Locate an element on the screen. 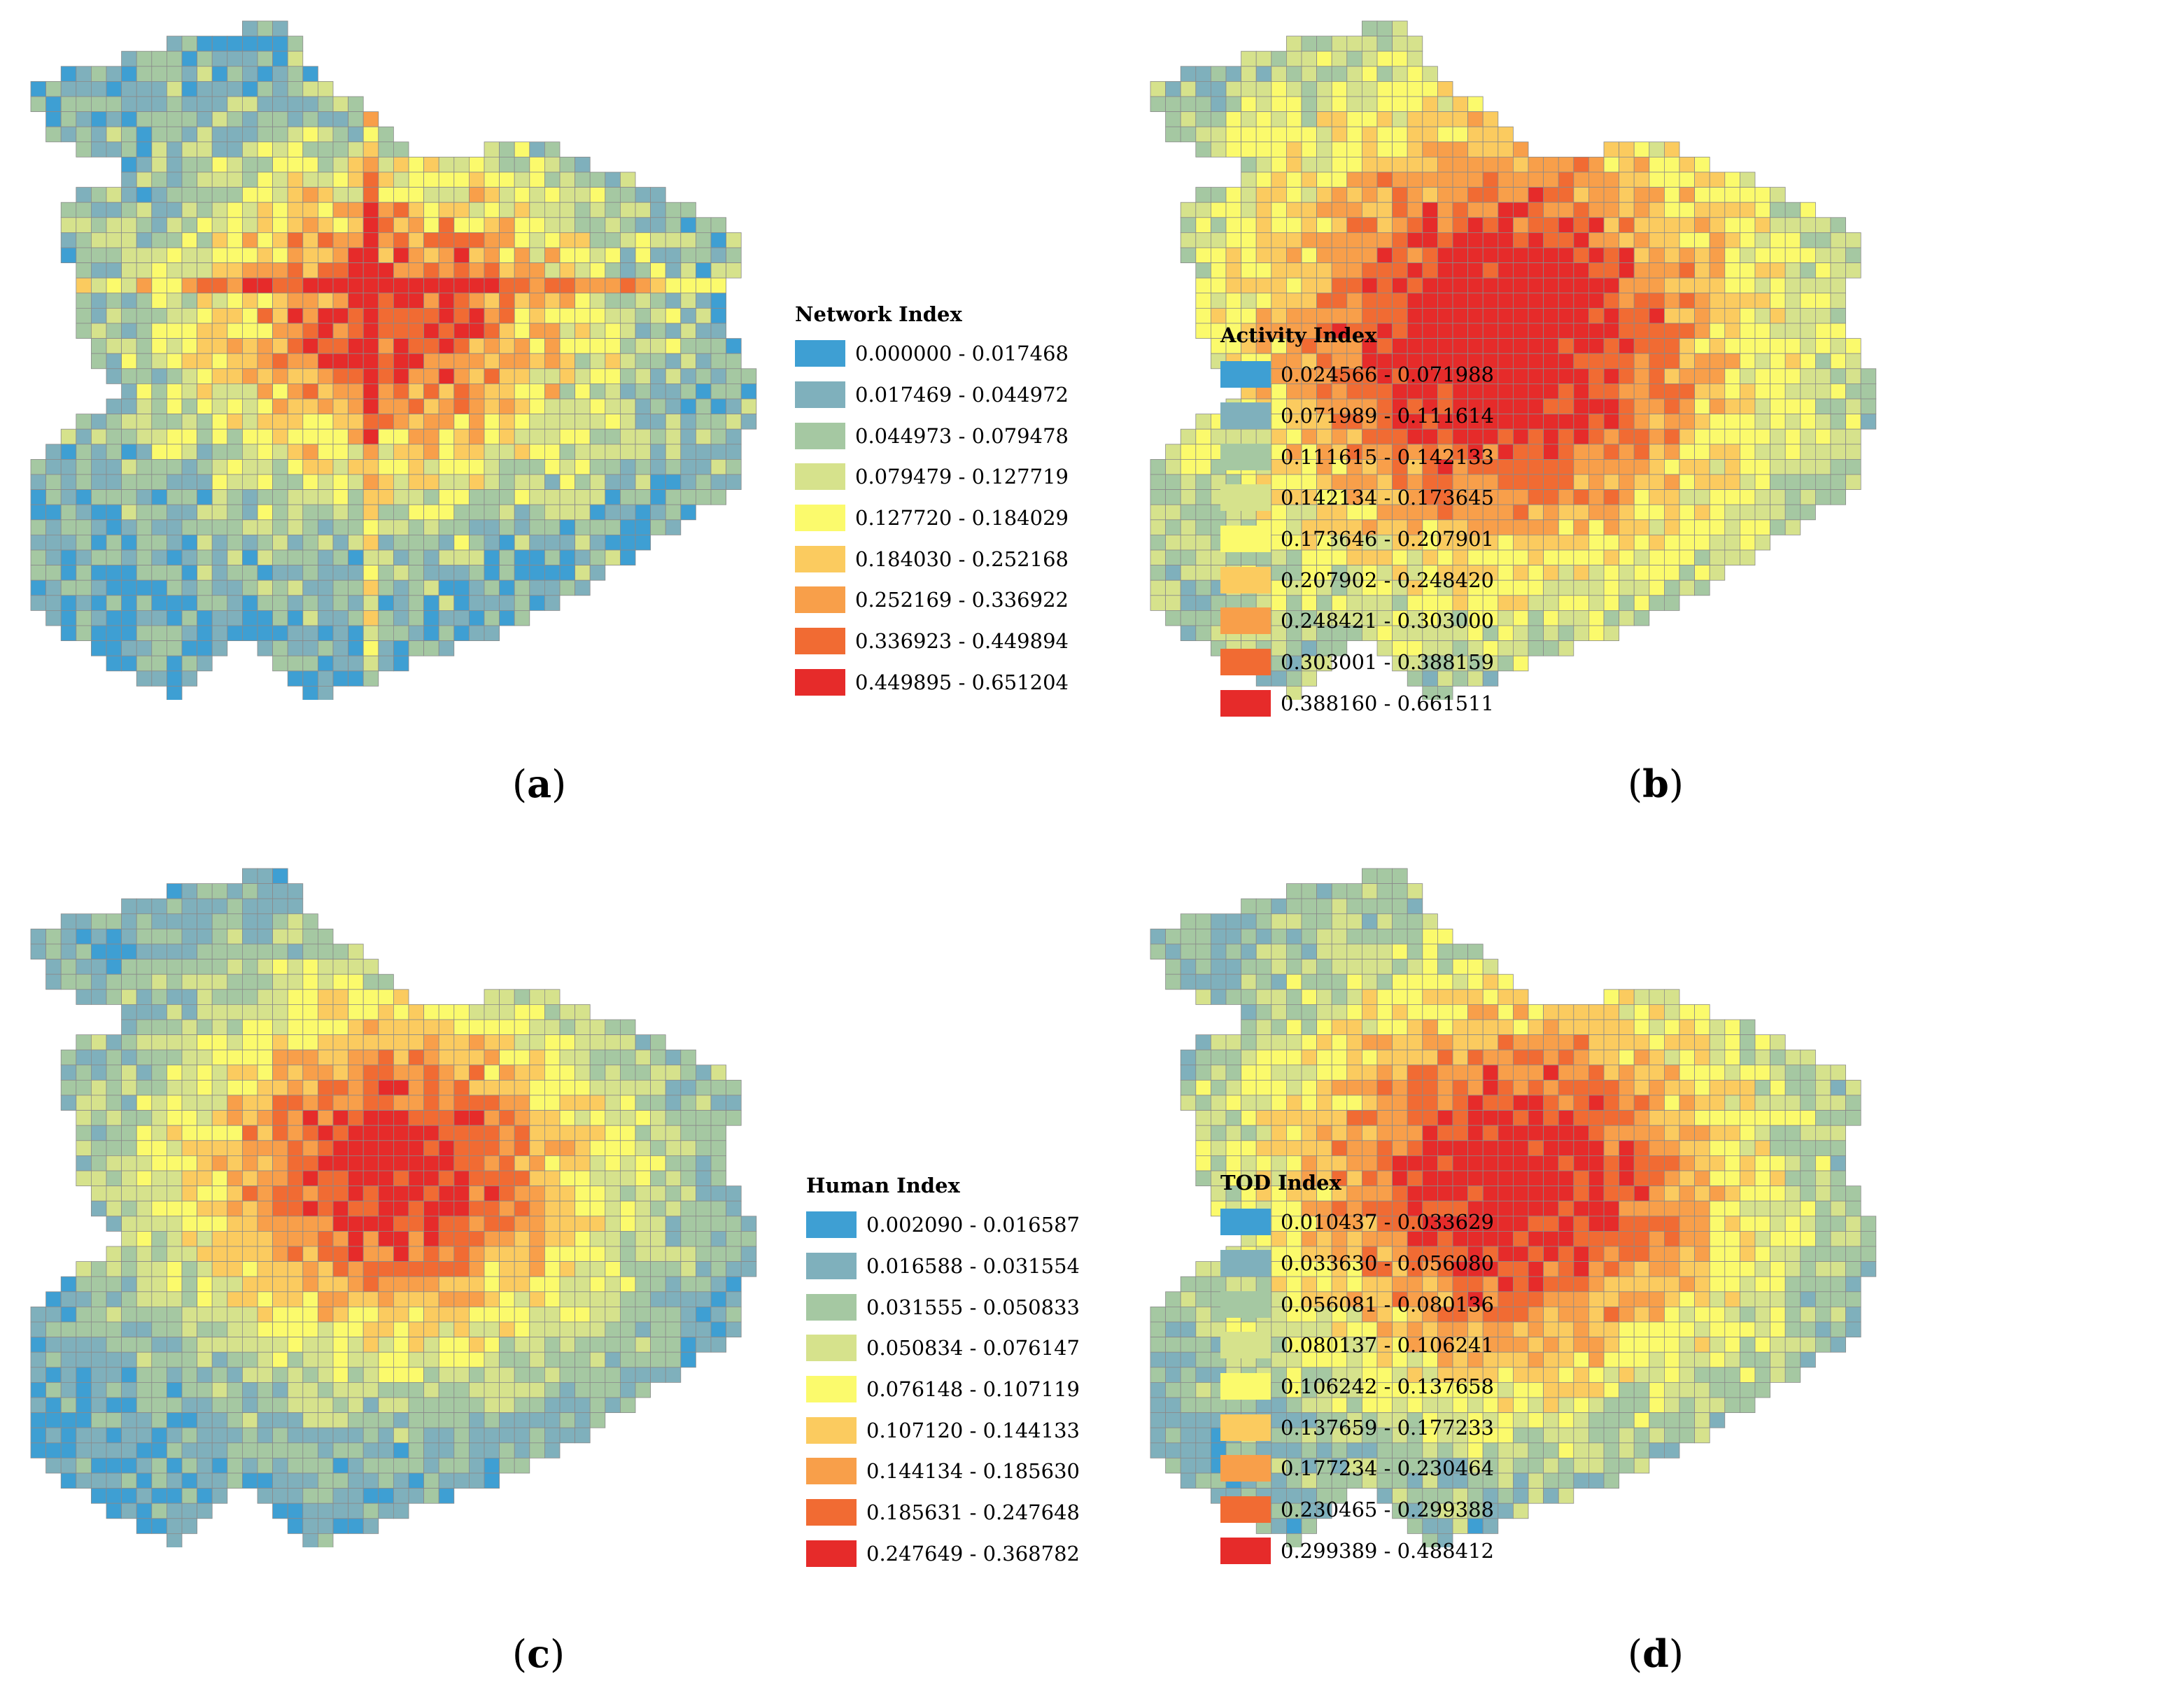  legend-swatch is located at coordinates (820, 518).